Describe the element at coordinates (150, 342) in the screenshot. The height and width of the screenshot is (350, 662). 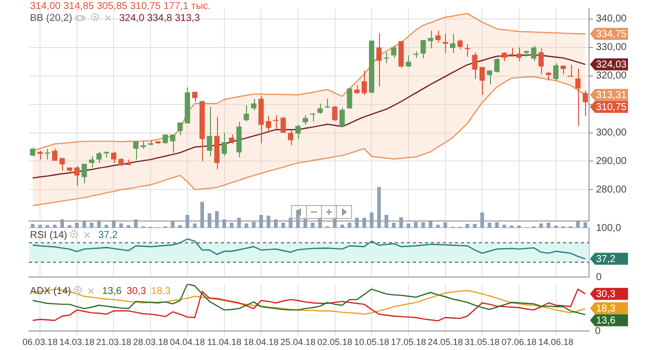
I see `x-tick-label: 28.03.18` at that location.